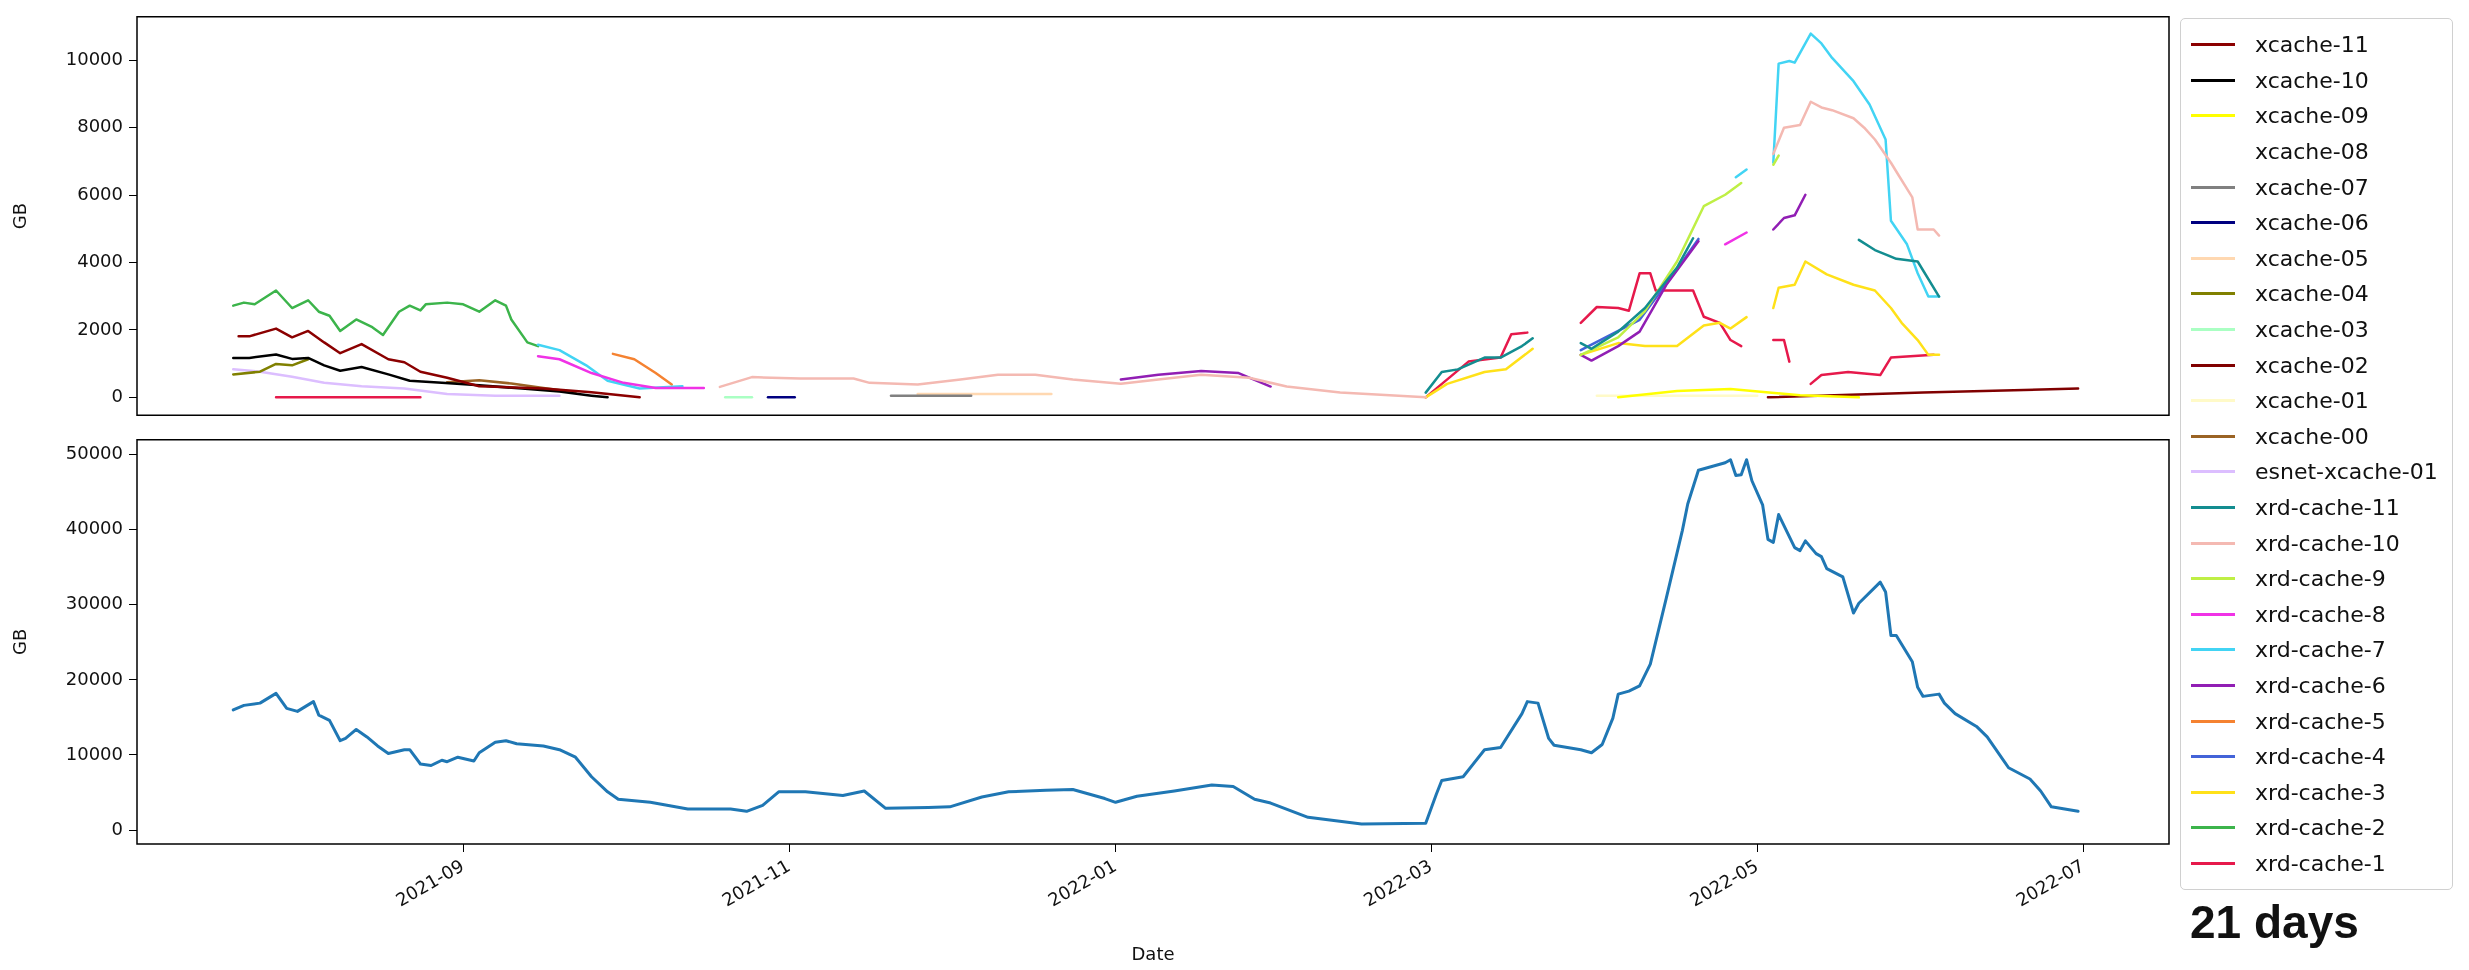 This screenshot has width=2469, height=970. Describe the element at coordinates (2327, 543) in the screenshot. I see `legend-label: xrd-cache-10` at that location.